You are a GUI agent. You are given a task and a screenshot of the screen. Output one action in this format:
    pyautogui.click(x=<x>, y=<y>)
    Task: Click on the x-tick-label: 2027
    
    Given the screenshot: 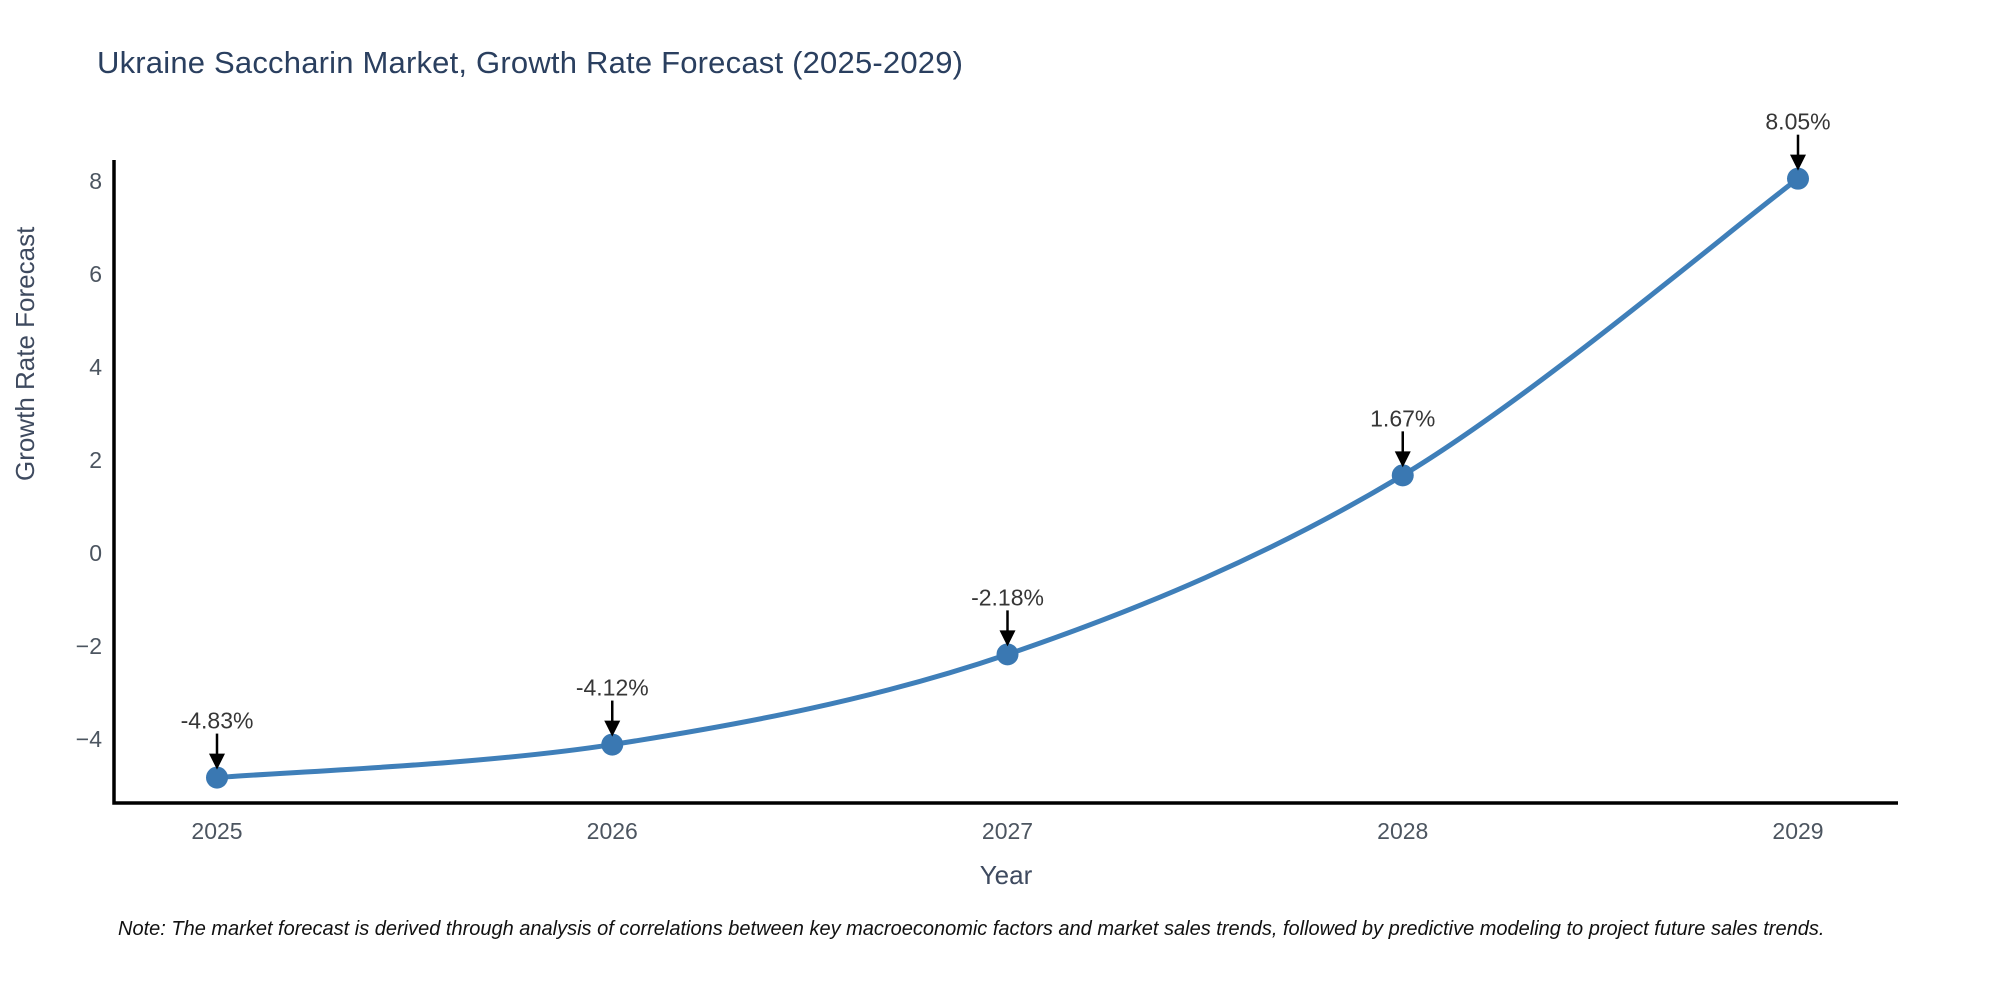 What is the action you would take?
    pyautogui.click(x=1007, y=831)
    